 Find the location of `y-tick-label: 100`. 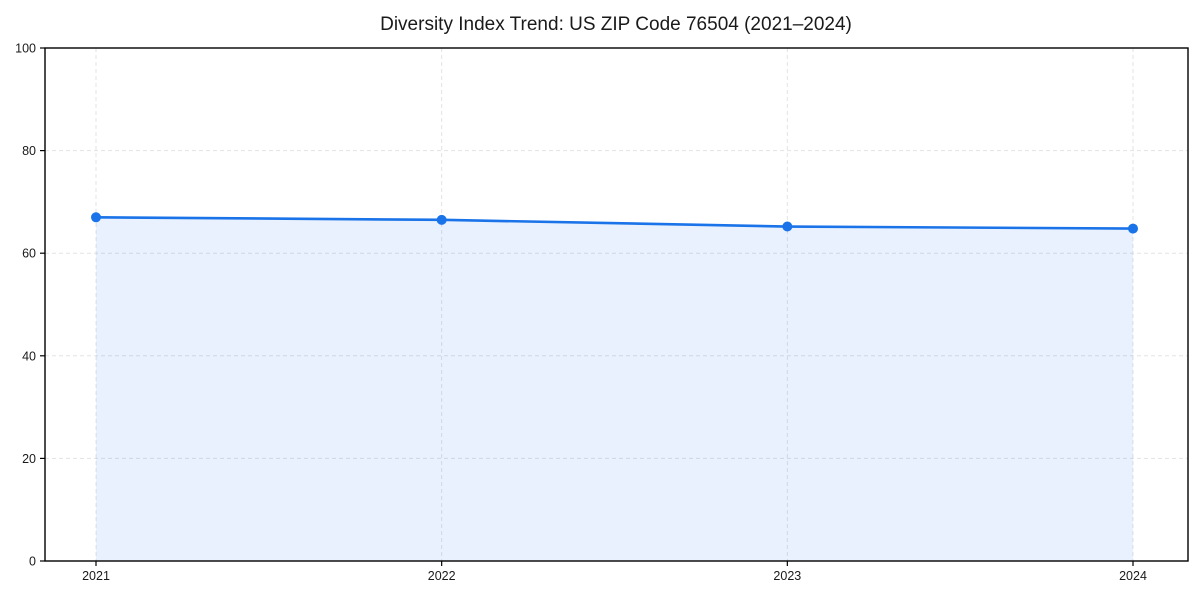

y-tick-label: 100 is located at coordinates (25, 49).